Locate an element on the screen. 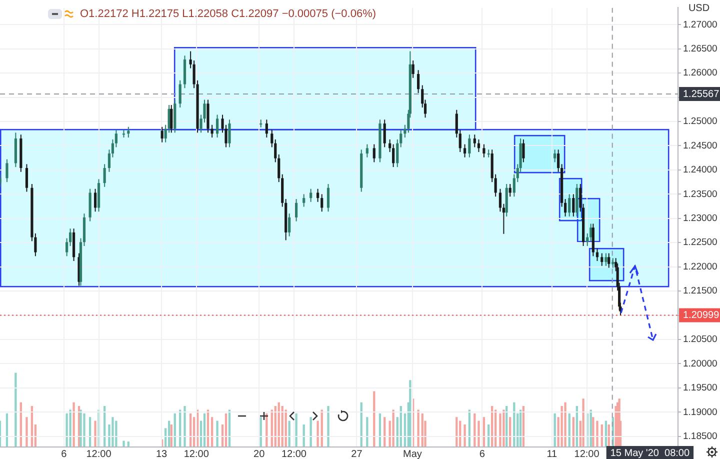  y-tick-label: 1.20500 is located at coordinates (700, 340).